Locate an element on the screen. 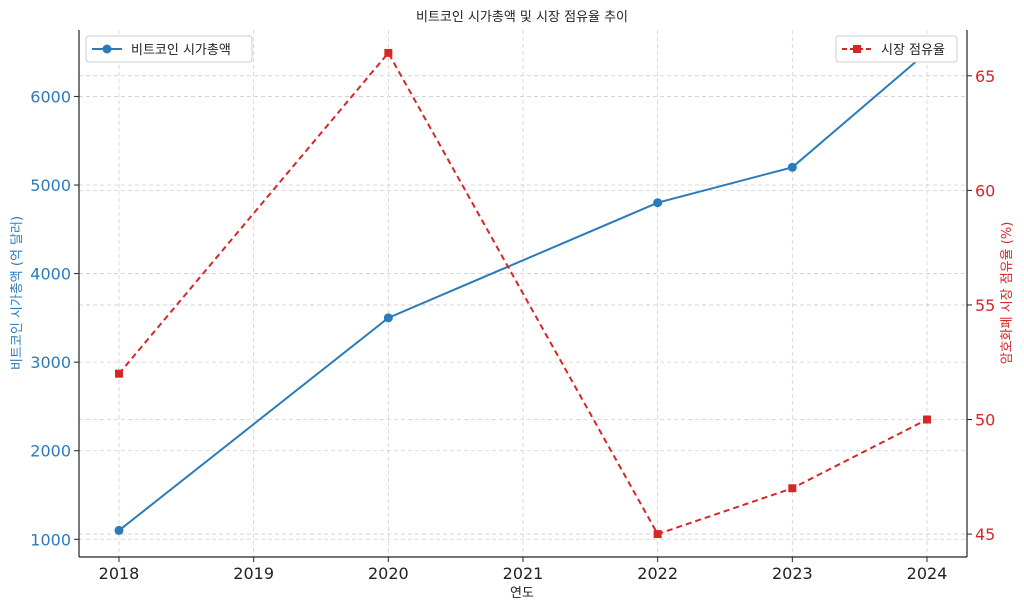 The image size is (1024, 610). right-tick-label: 50 is located at coordinates (985, 420).